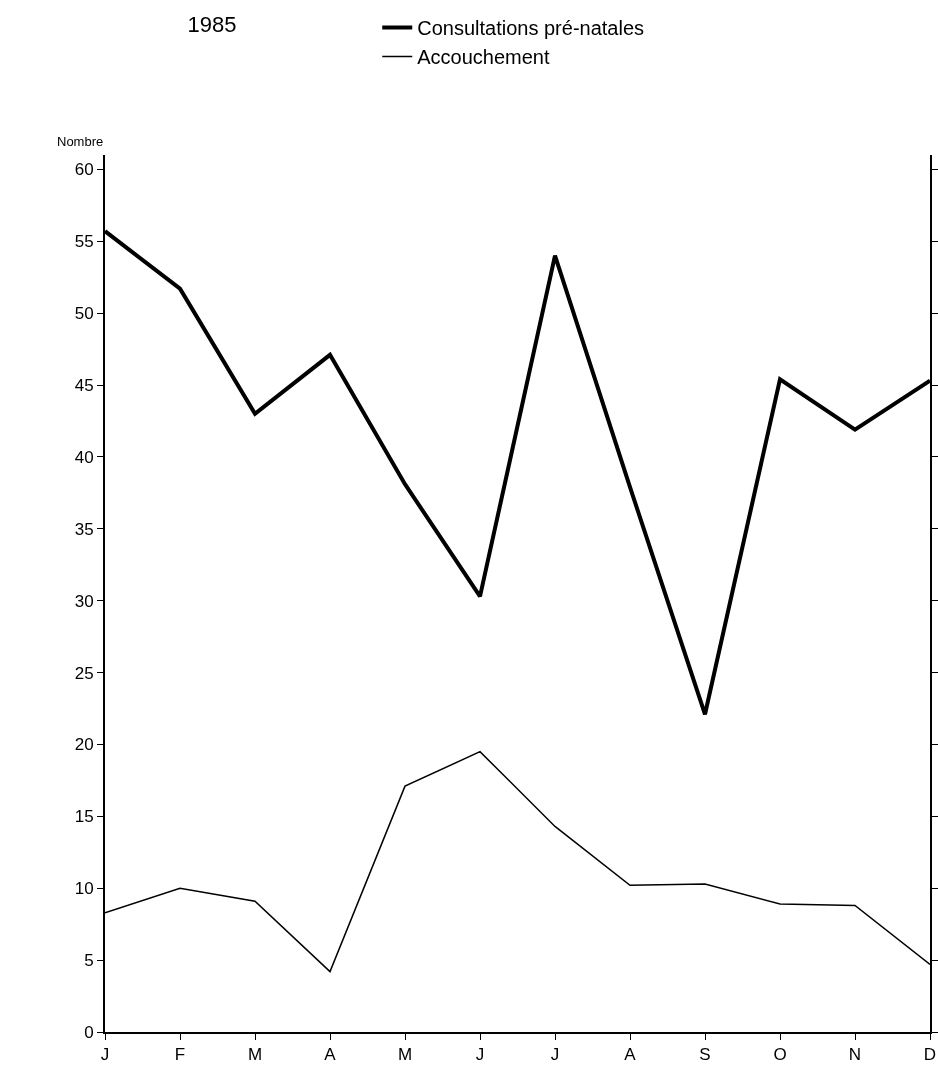 The width and height of the screenshot is (938, 1076). I want to click on x-tick-label: N, so click(855, 1055).